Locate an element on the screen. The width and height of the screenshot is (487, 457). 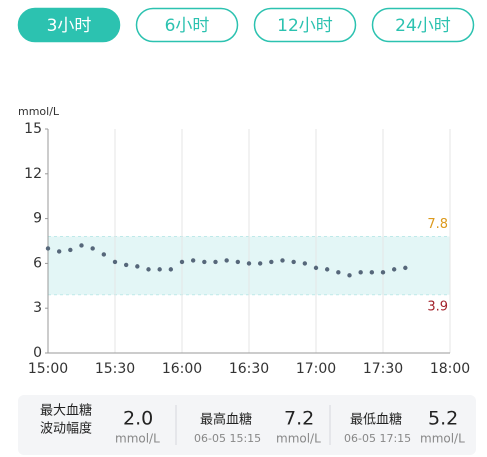
x-tick-label: 18:00 is located at coordinates (450, 369).